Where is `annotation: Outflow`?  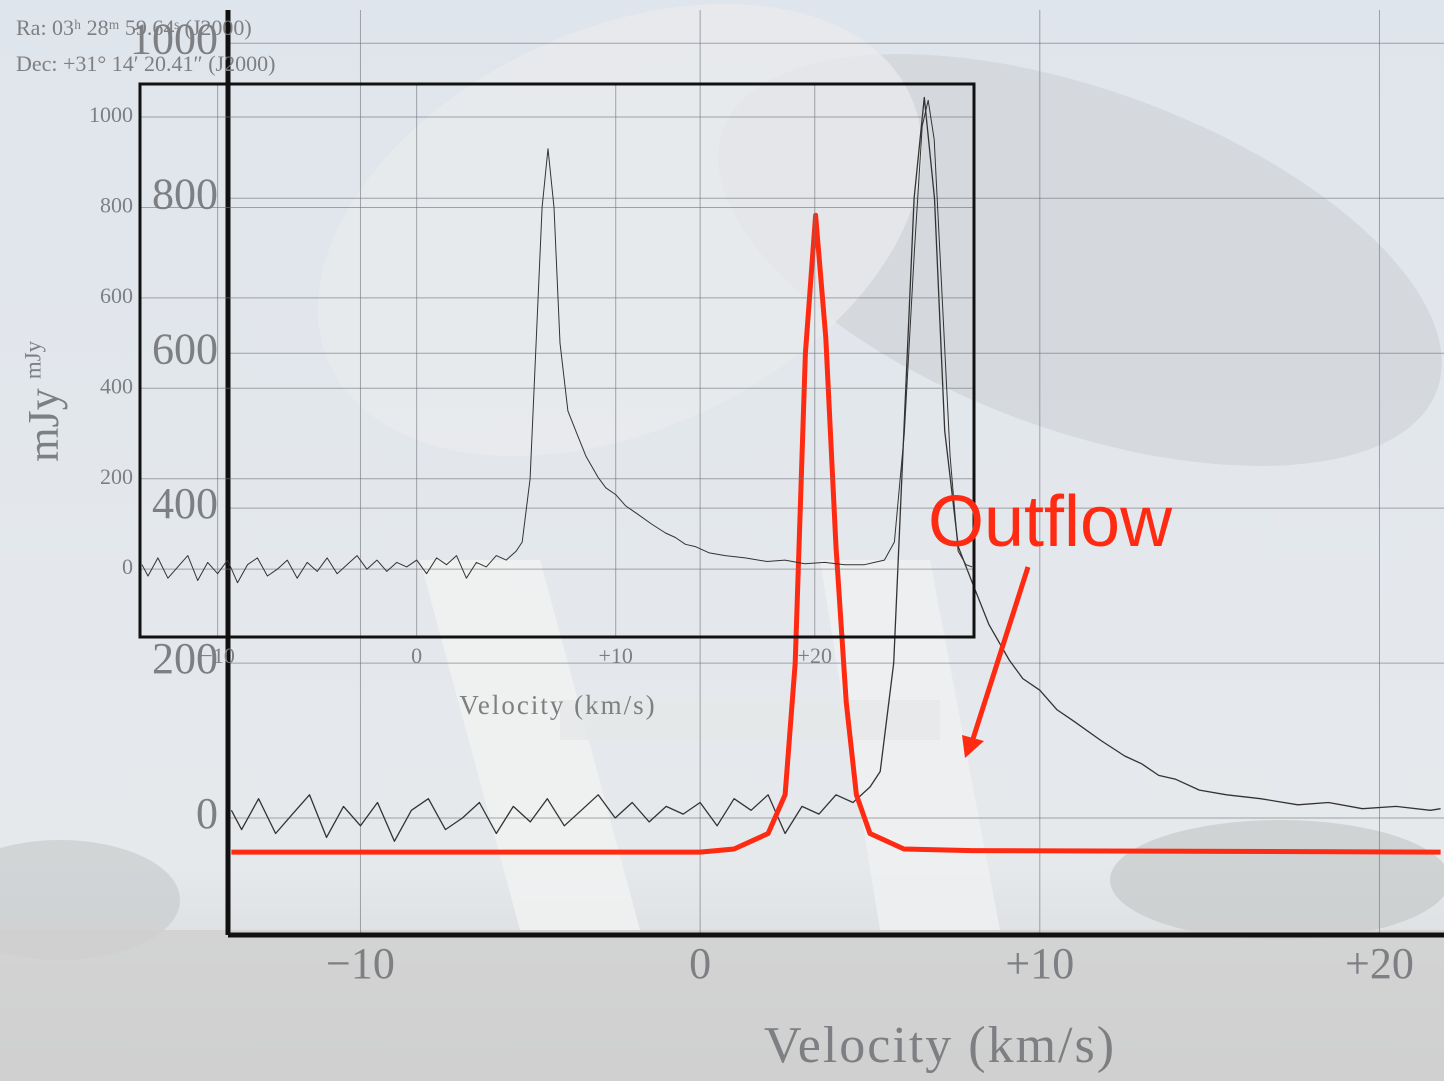
annotation: Outflow is located at coordinates (1050, 522).